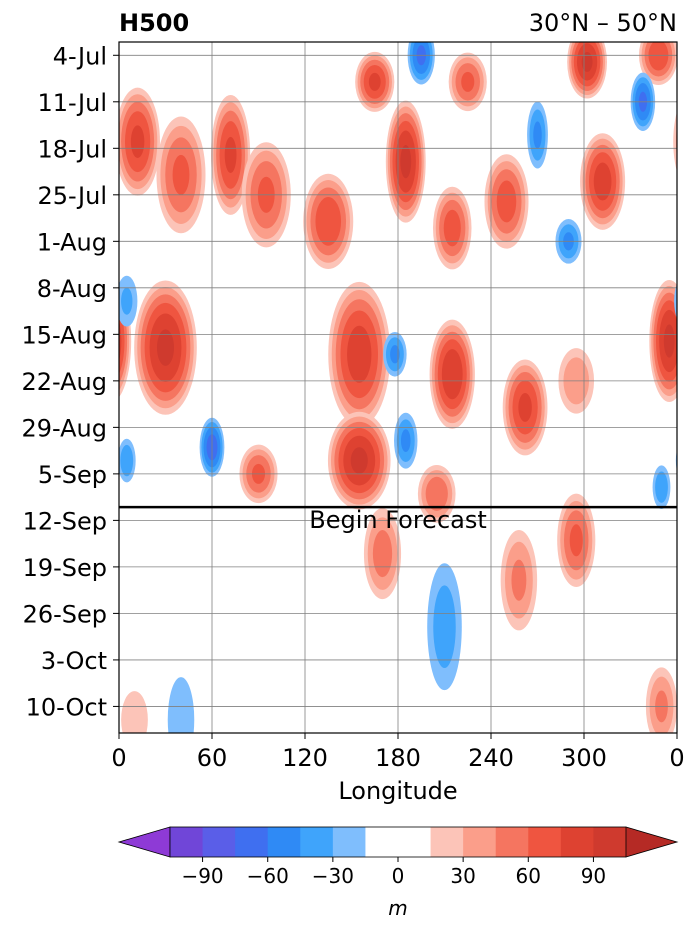  I want to click on x-tick-label: 240, so click(491, 758).